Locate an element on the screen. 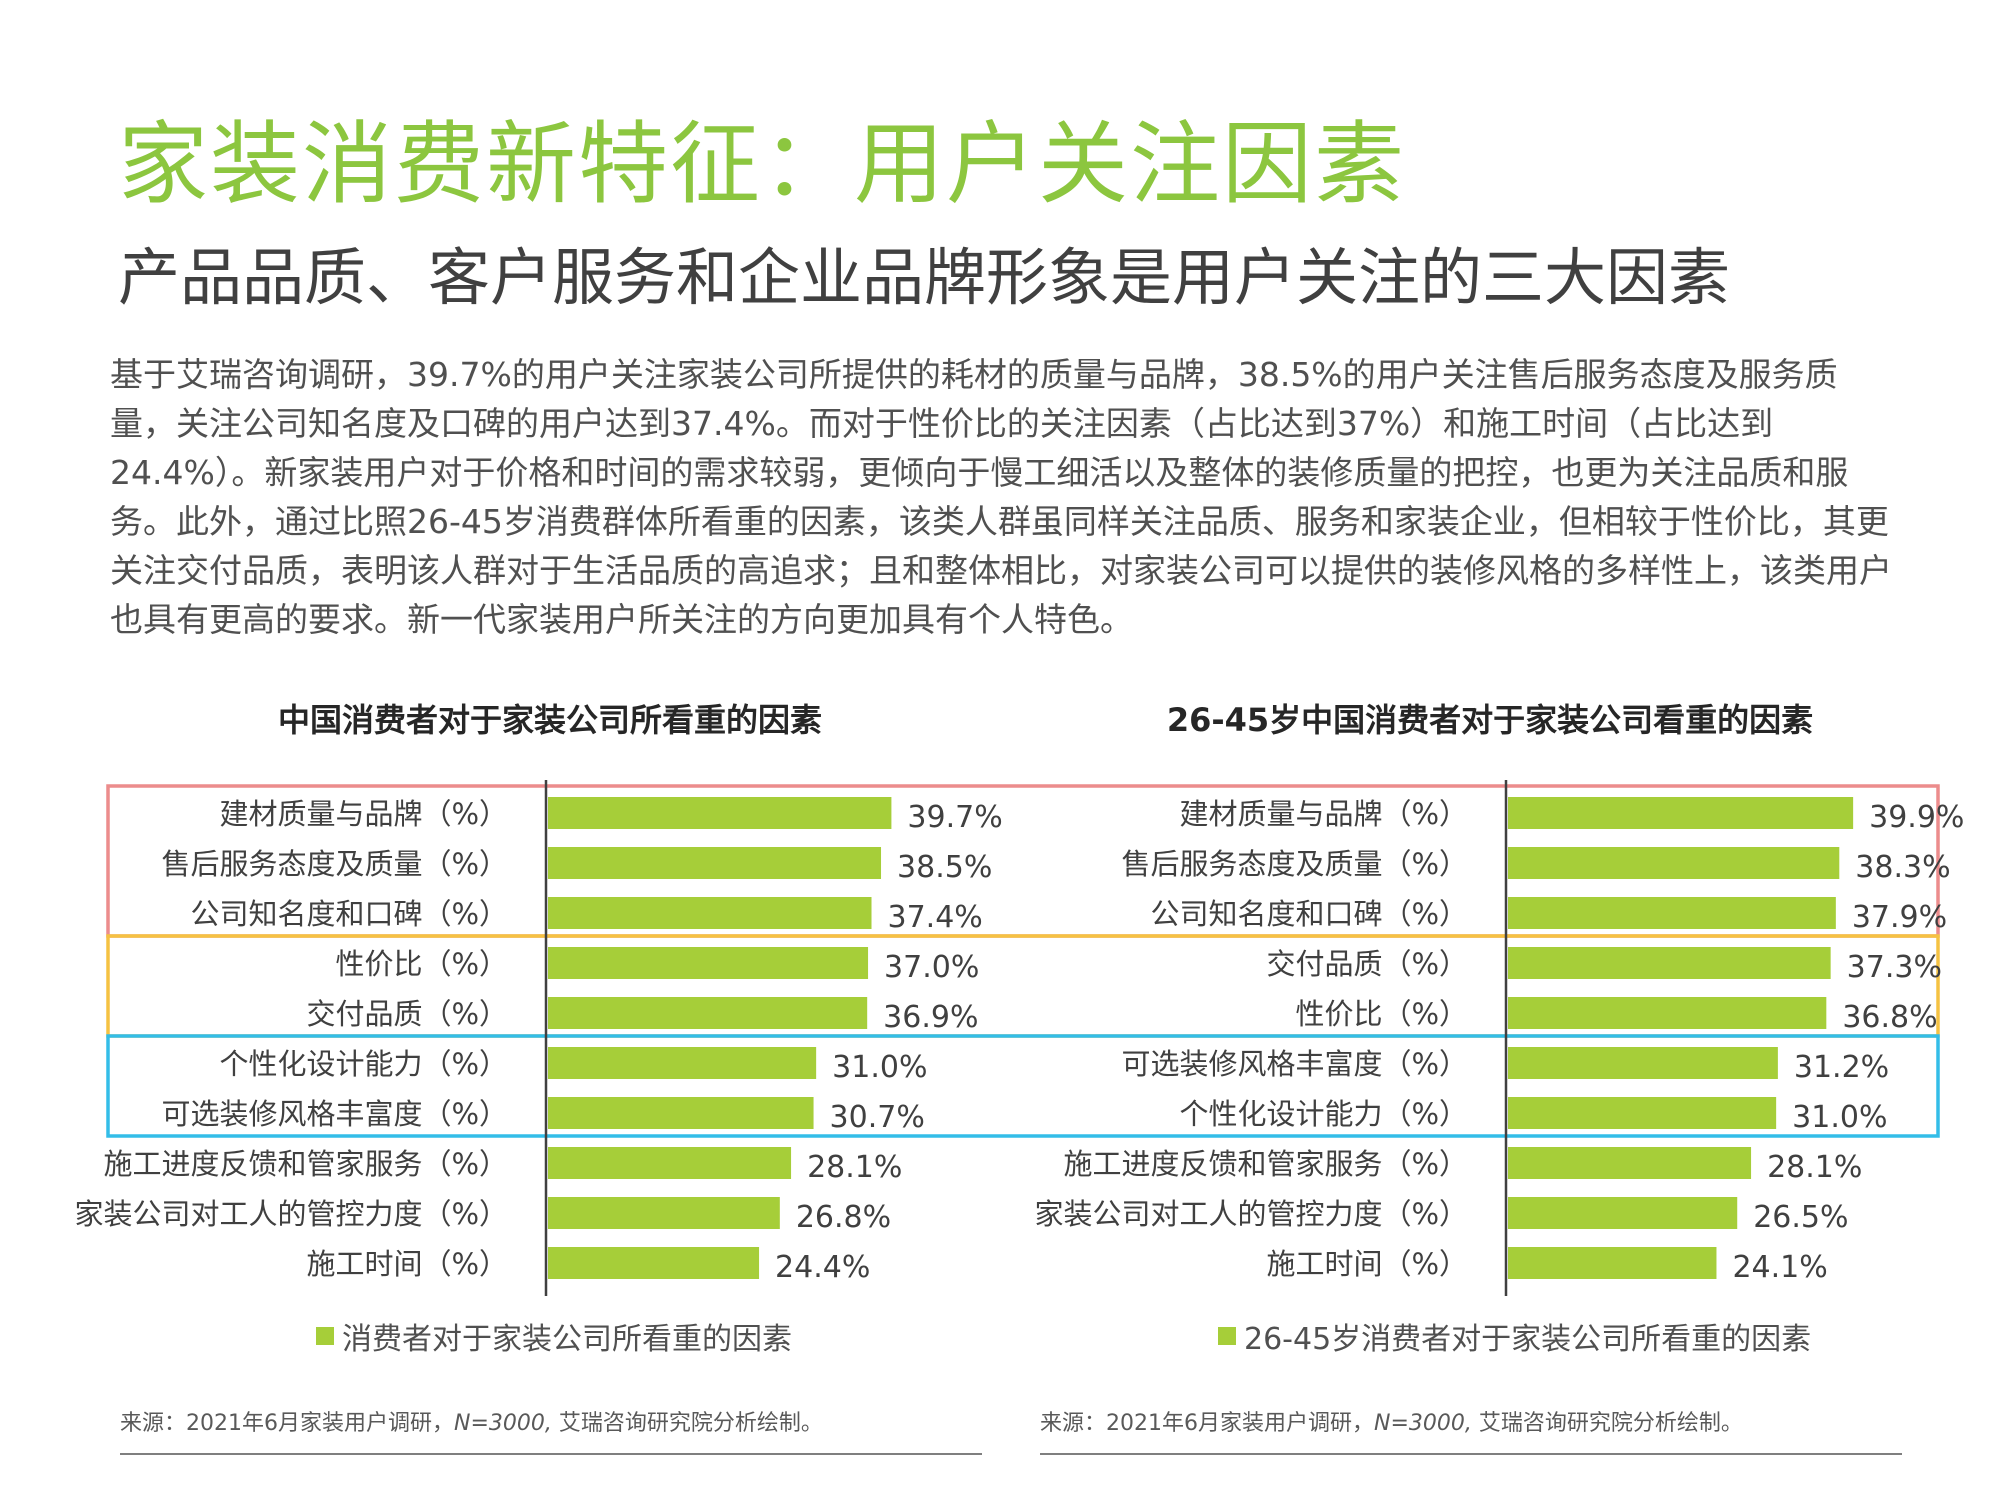  legend-label: 消费者对于家装公司所看重的因素 is located at coordinates (567, 1339).